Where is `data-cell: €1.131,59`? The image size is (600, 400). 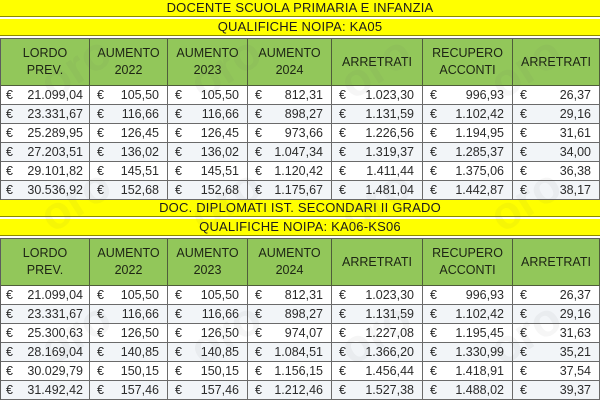 data-cell: €1.131,59 is located at coordinates (377, 314).